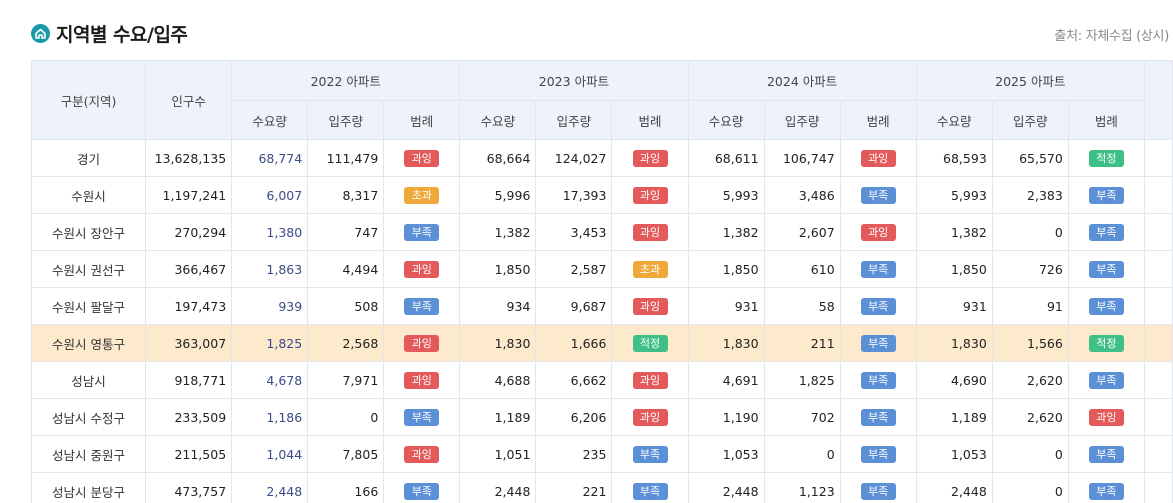 The image size is (1173, 503). I want to click on demand-cell: 1,830, so click(726, 343).